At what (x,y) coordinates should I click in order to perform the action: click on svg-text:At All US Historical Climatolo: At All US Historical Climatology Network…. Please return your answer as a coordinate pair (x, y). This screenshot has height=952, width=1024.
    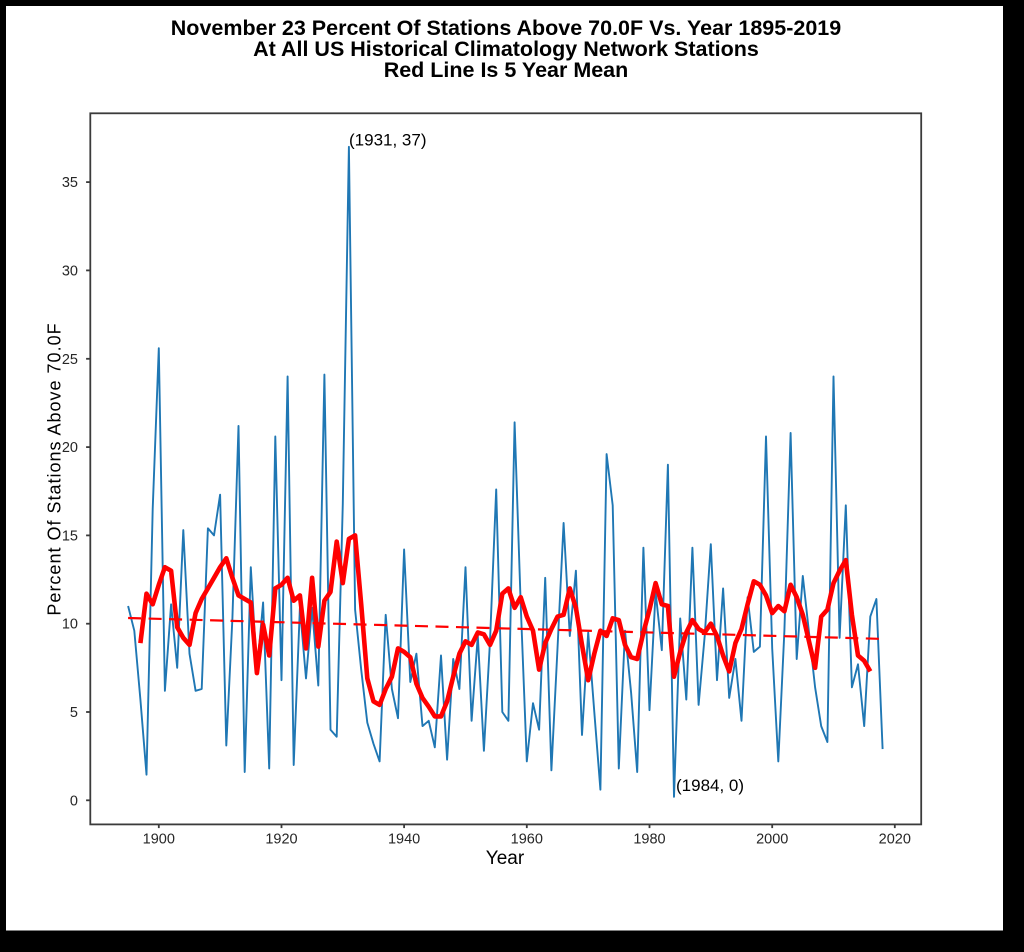
    Looking at the image, I should click on (506, 49).